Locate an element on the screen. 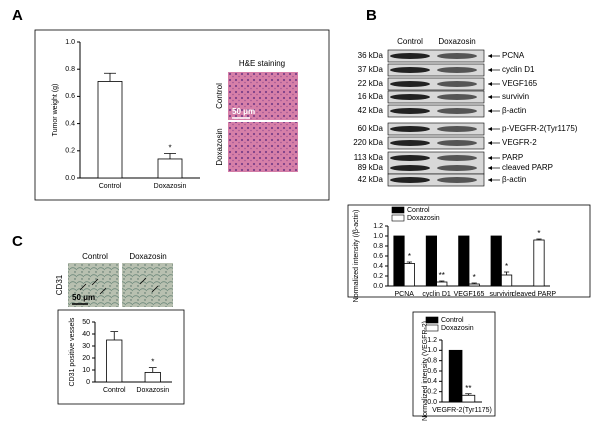 This screenshot has height=446, width=600. x-tick-label: cleaved PARP is located at coordinates (533, 294).